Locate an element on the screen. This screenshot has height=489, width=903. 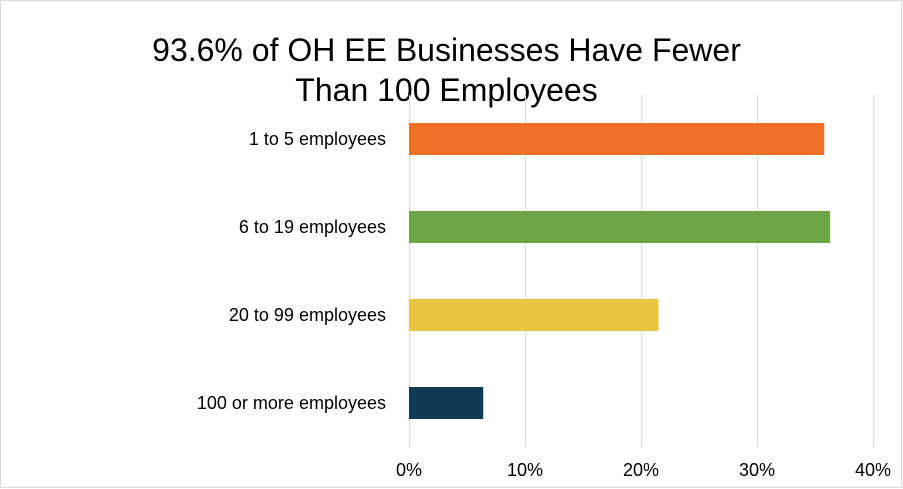
x-tick-label-1: 10% is located at coordinates (525, 470).